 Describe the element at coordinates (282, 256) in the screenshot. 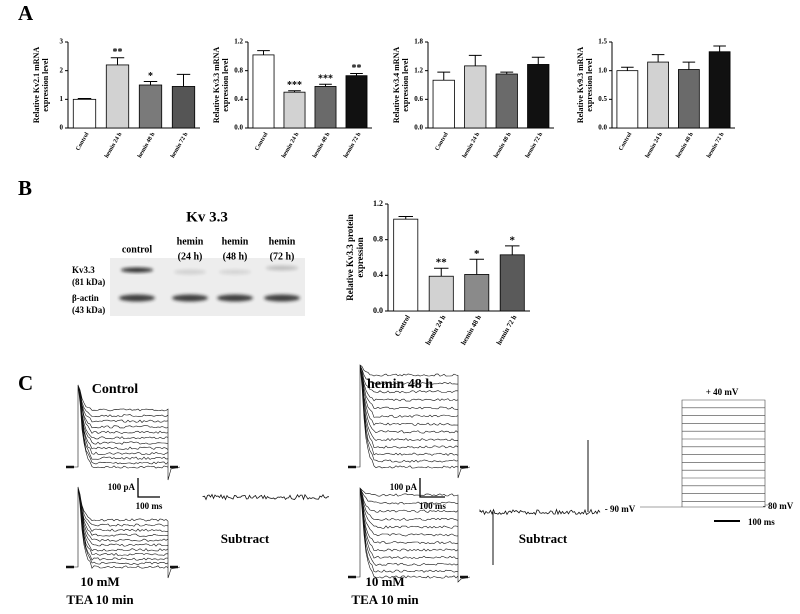

I see `lane-label: (72 h)` at that location.